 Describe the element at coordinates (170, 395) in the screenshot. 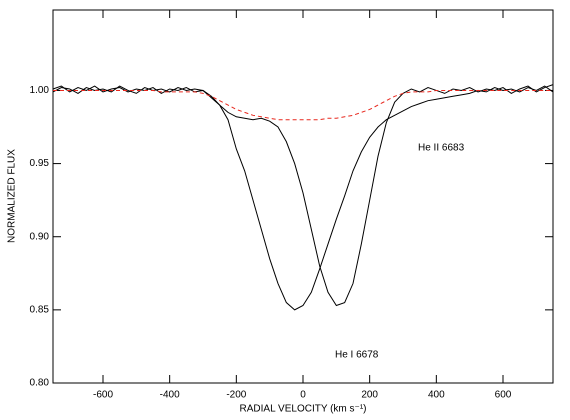

I see `x-tick-label: -400` at that location.